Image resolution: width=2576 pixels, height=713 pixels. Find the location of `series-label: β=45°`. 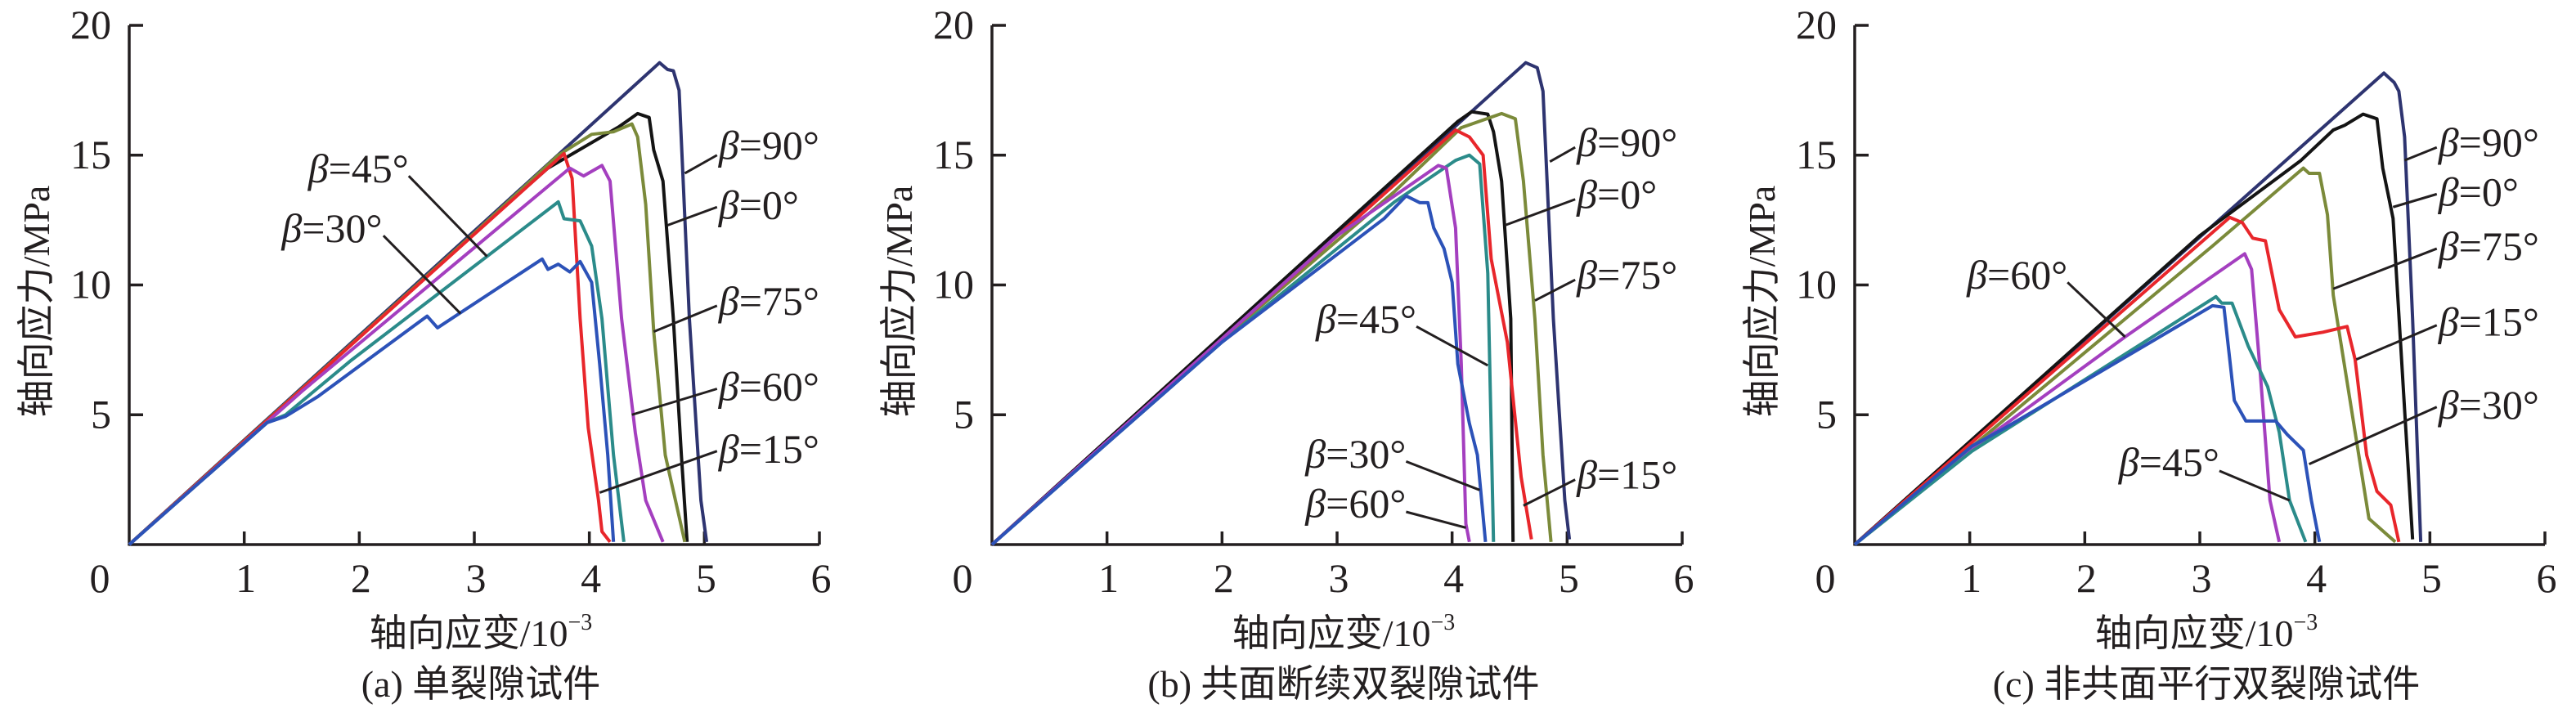

series-label: β=45° is located at coordinates (358, 168).